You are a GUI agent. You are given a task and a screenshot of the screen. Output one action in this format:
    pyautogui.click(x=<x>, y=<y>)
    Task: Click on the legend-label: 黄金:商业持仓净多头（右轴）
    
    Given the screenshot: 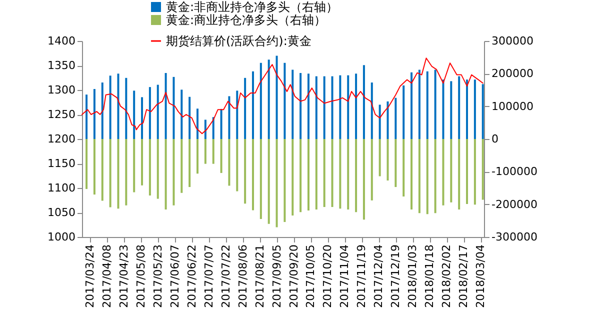 What is the action you would take?
    pyautogui.click(x=246, y=20)
    